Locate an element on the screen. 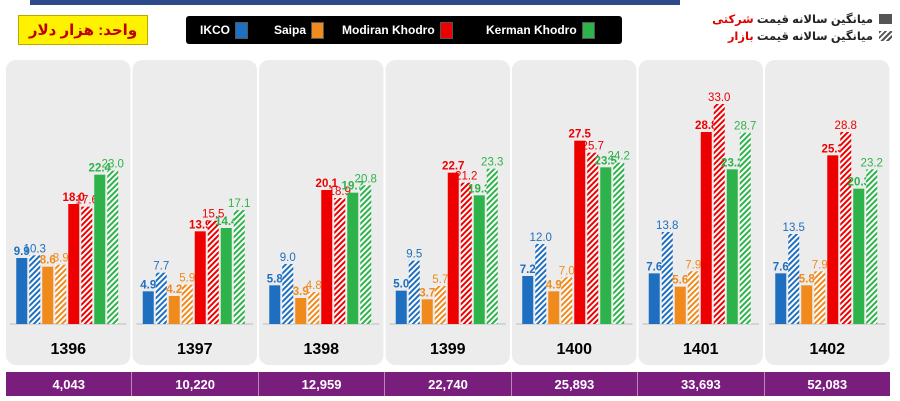 This screenshot has height=401, width=900. data-label: 9.9 is located at coordinates (22, 252).